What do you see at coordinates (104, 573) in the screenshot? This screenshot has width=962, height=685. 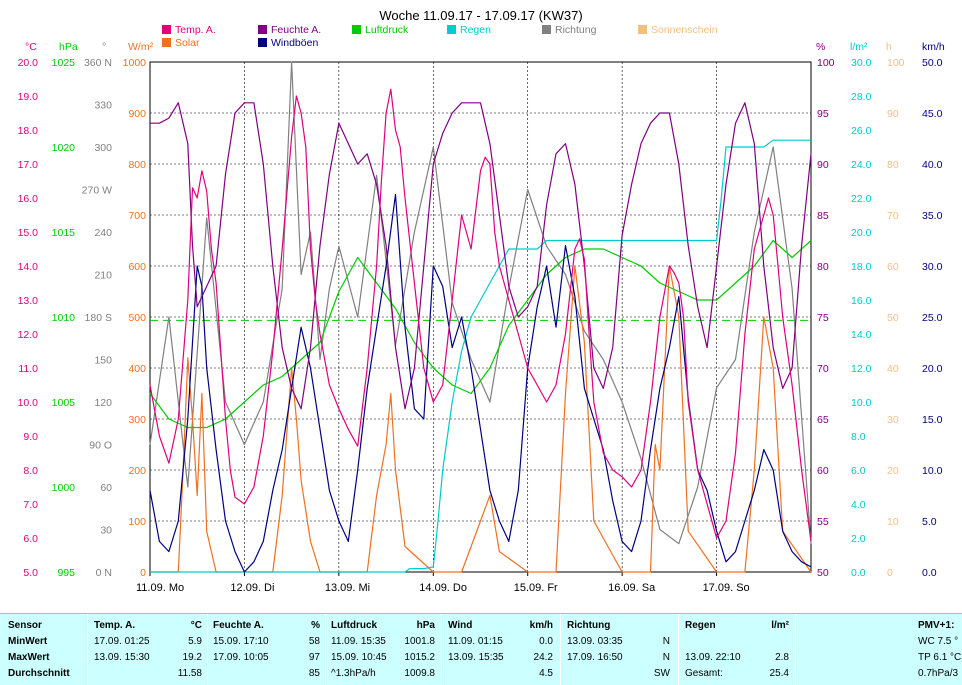 I see `direction-tick-label: 0 N` at bounding box center [104, 573].